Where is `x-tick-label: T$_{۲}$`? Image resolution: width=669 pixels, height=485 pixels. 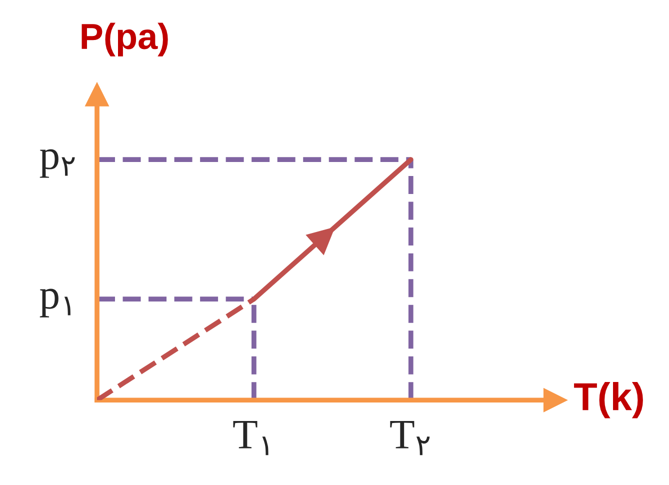 x-tick-label: T$_{۲}$ is located at coordinates (410, 438).